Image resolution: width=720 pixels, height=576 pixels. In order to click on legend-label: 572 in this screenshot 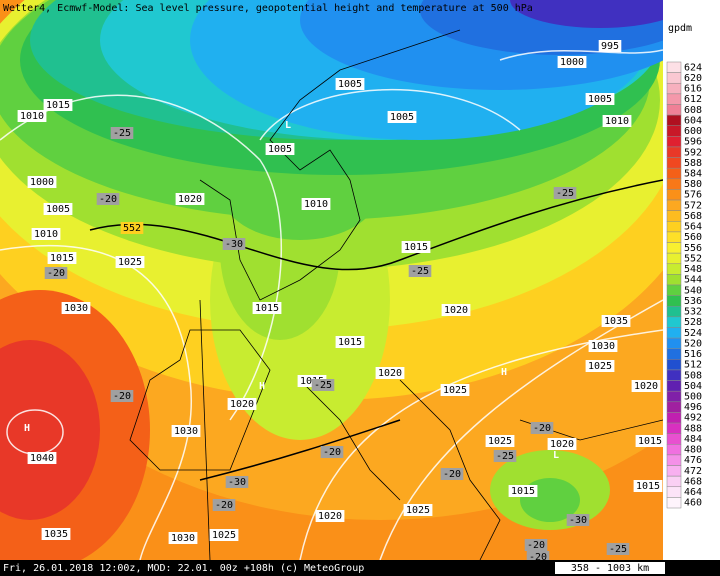, I will do `click(693, 205)`.